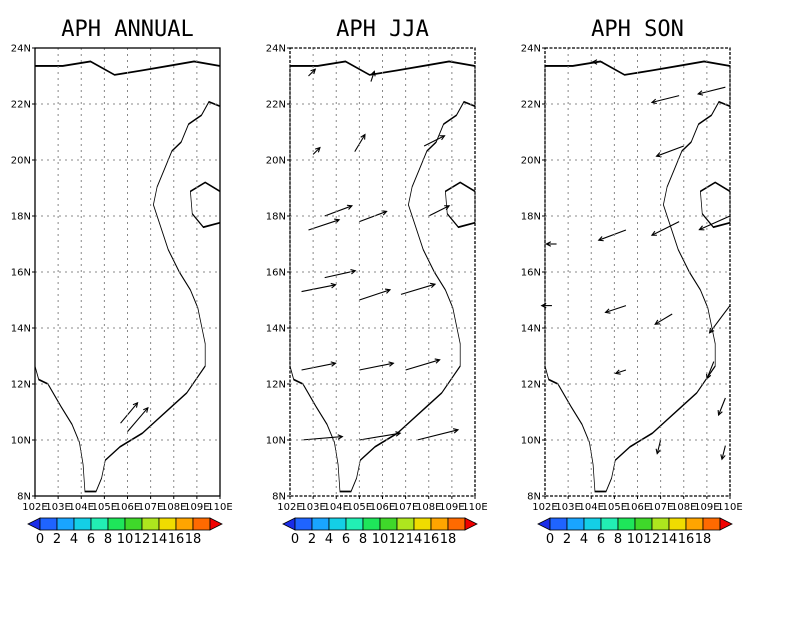 Image resolution: width=800 pixels, height=618 pixels. Describe the element at coordinates (276, 329) in the screenshot. I see `y-tick-label: 14N` at that location.